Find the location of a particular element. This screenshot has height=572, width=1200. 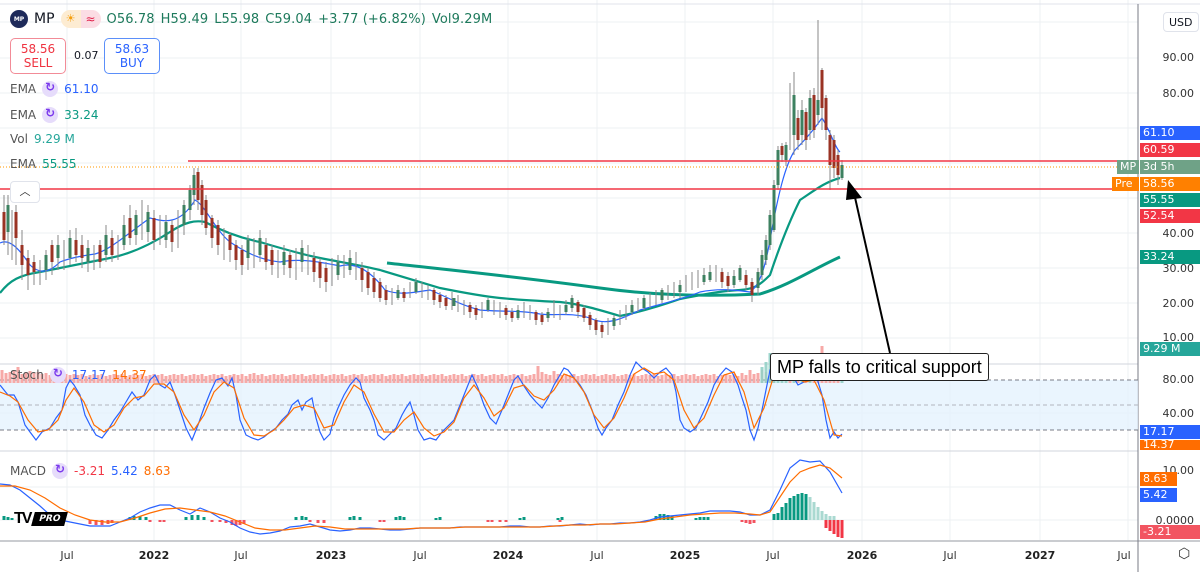

buy-button: 58.63 BUY is located at coordinates (132, 56).